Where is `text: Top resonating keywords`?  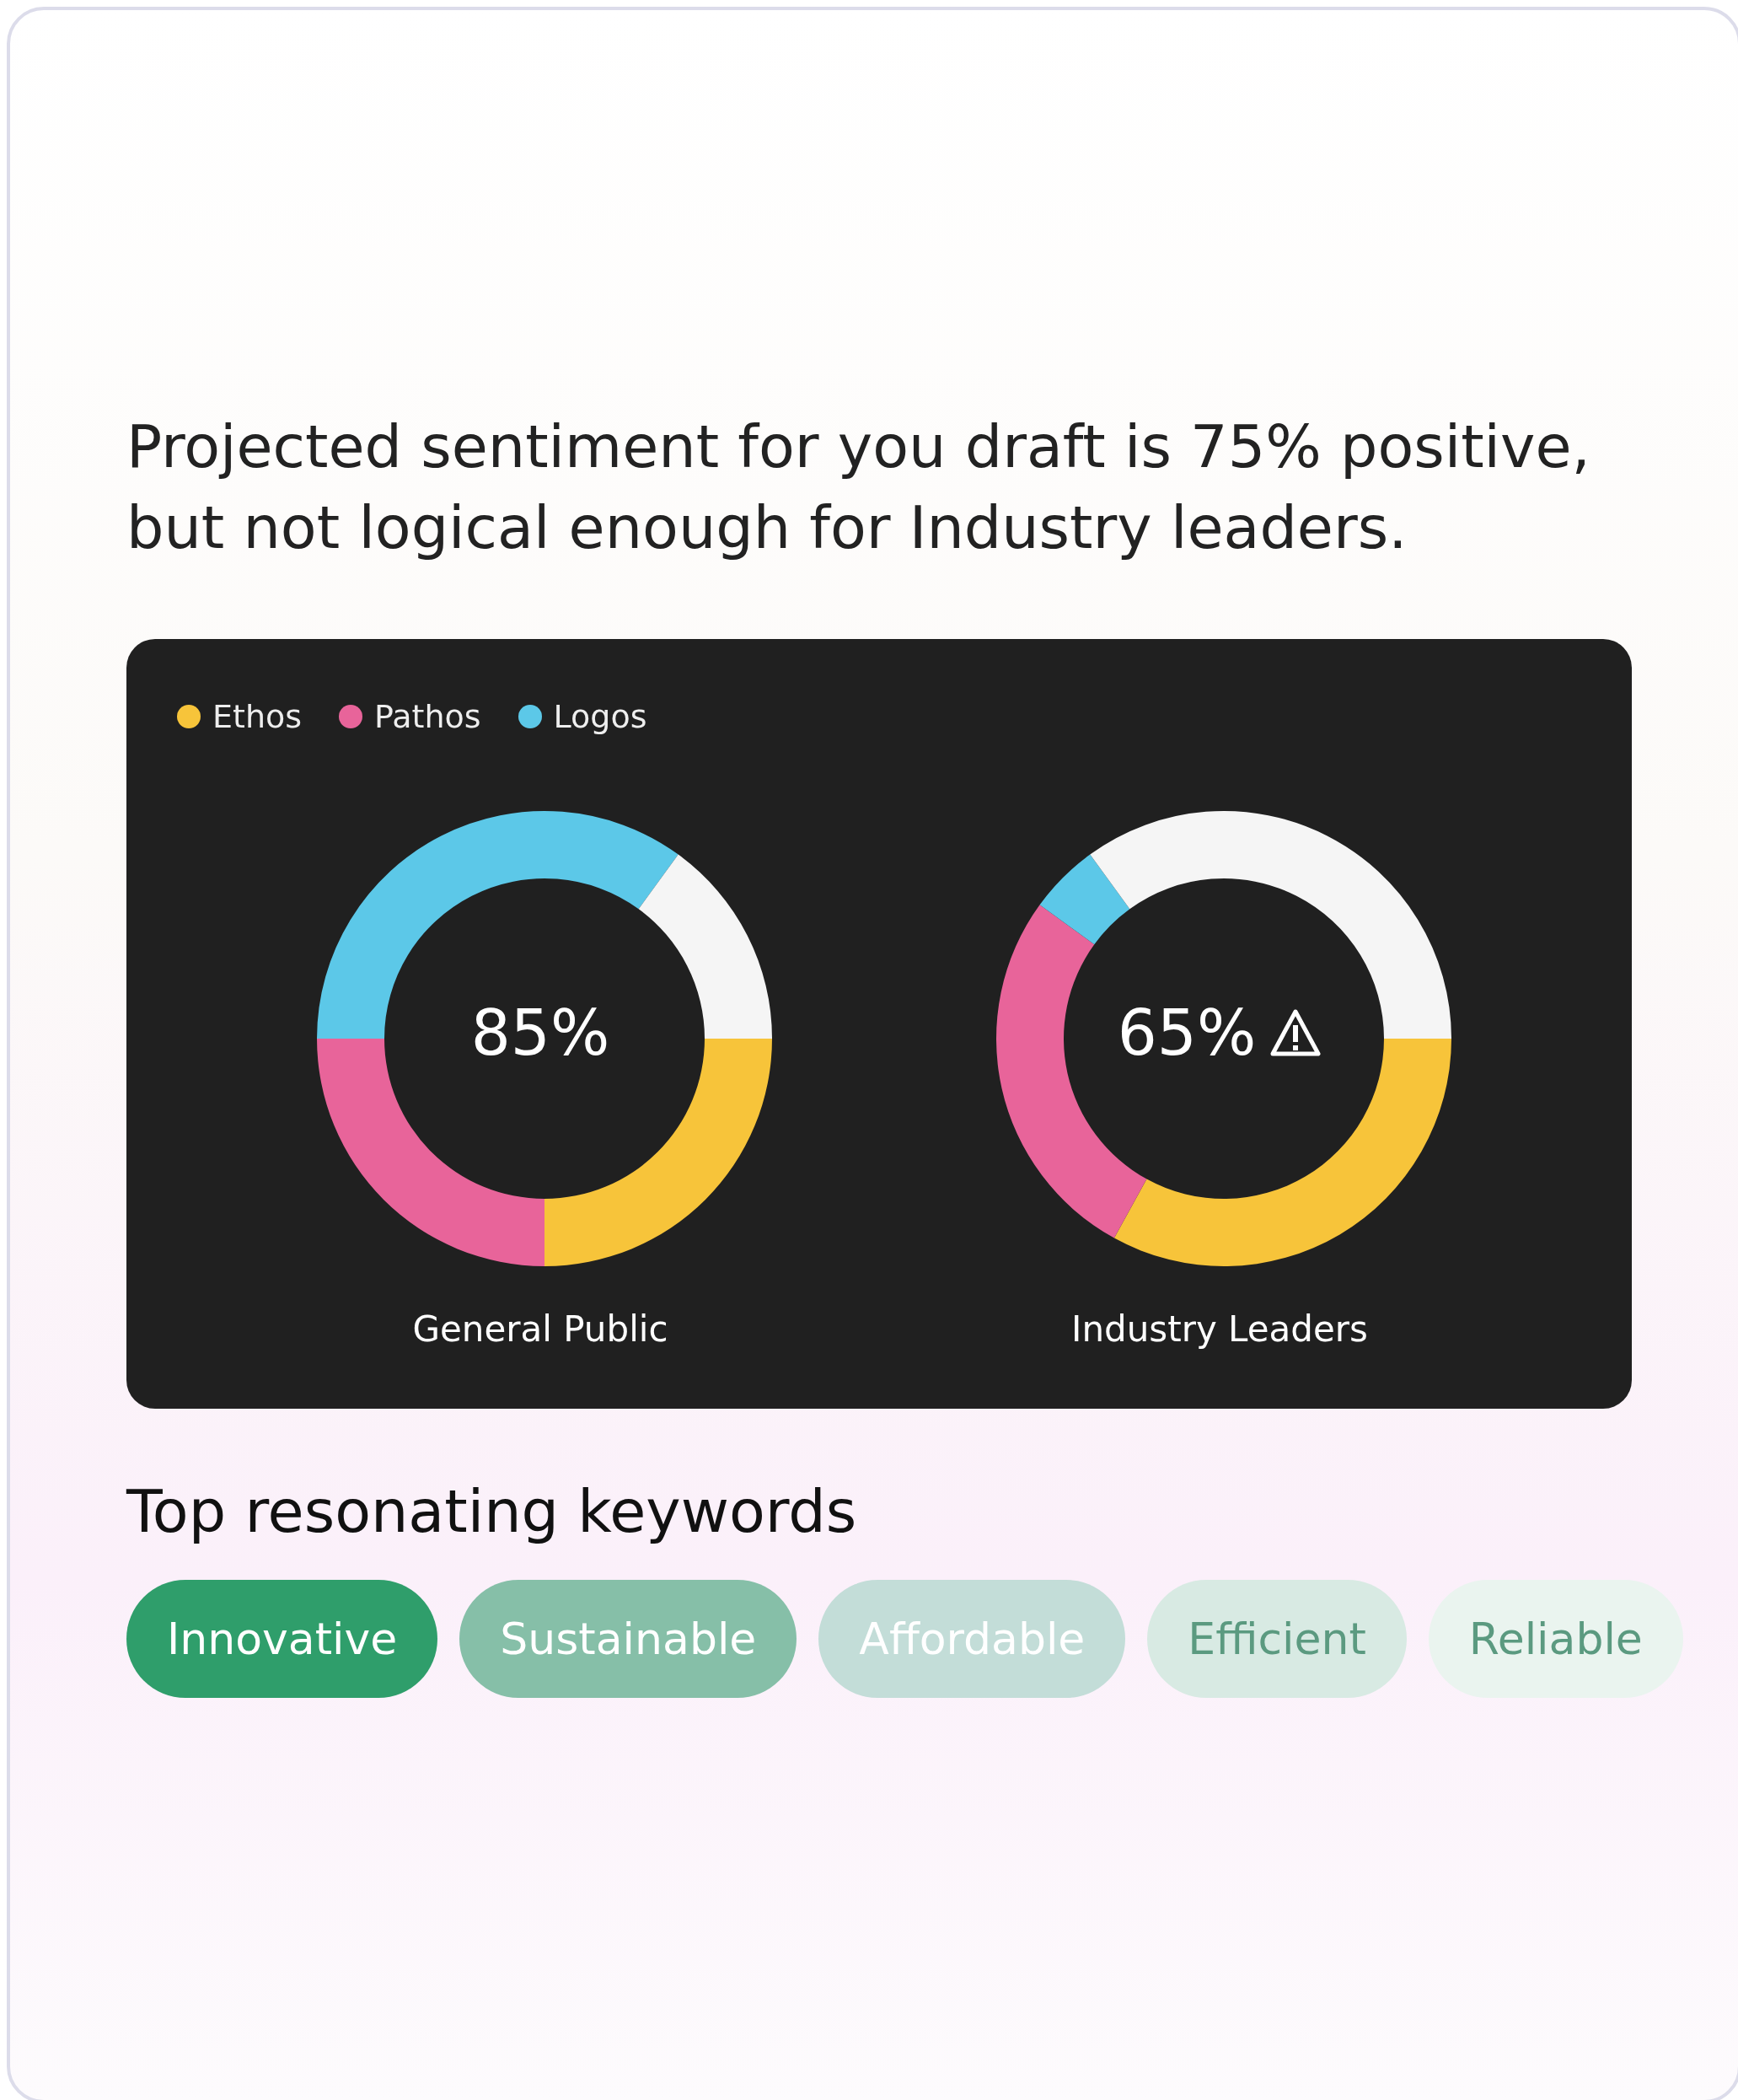 text: Top resonating keywords is located at coordinates (492, 1511).